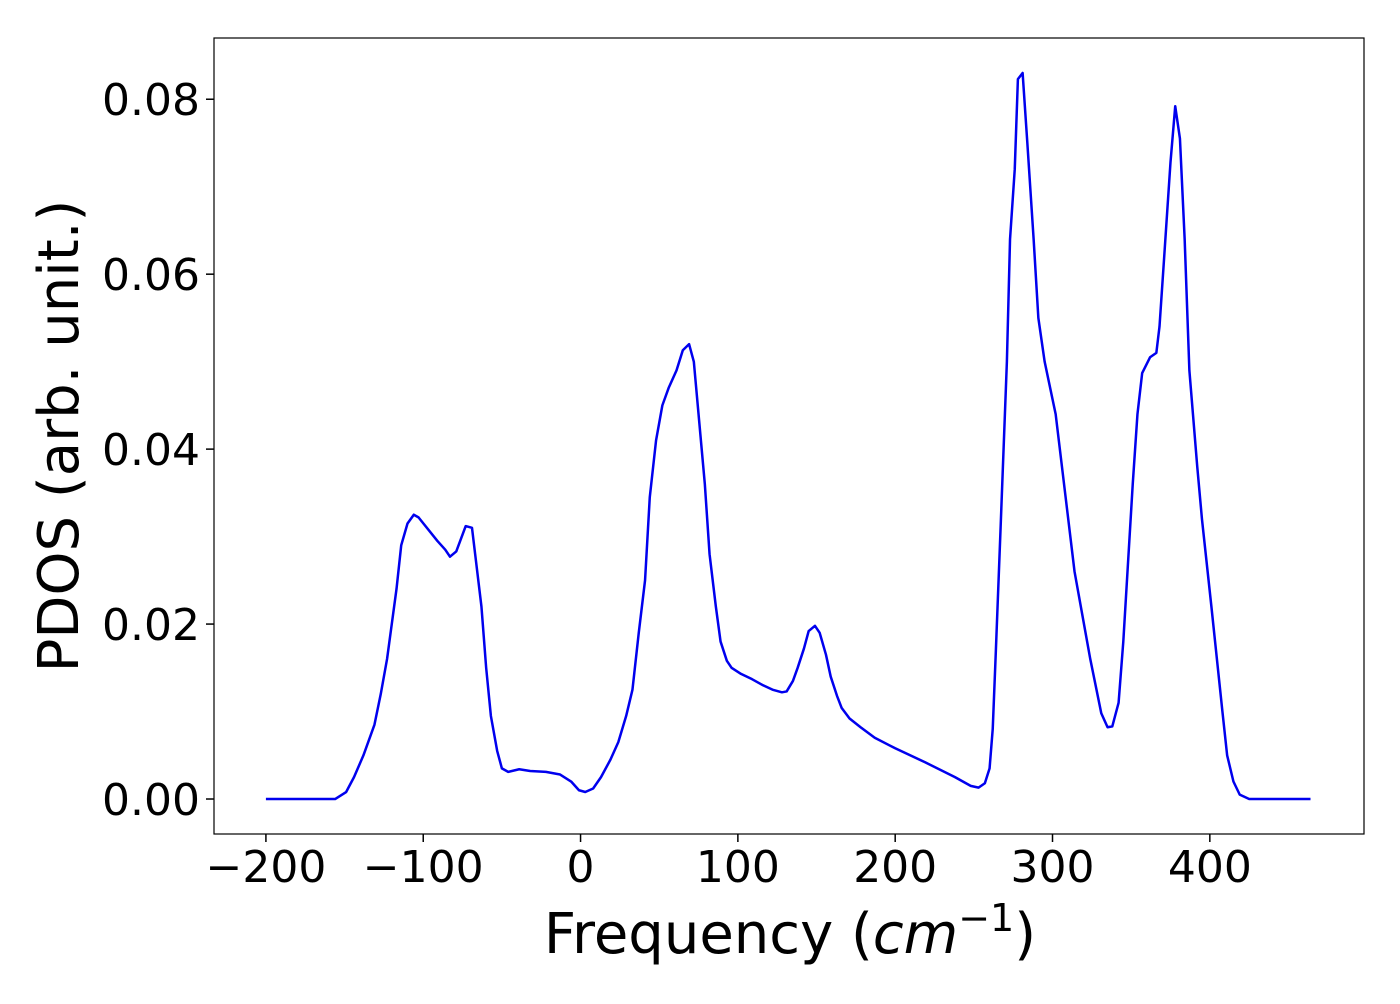 The image size is (1400, 1004). I want to click on x-tick-label: −100, so click(423, 867).